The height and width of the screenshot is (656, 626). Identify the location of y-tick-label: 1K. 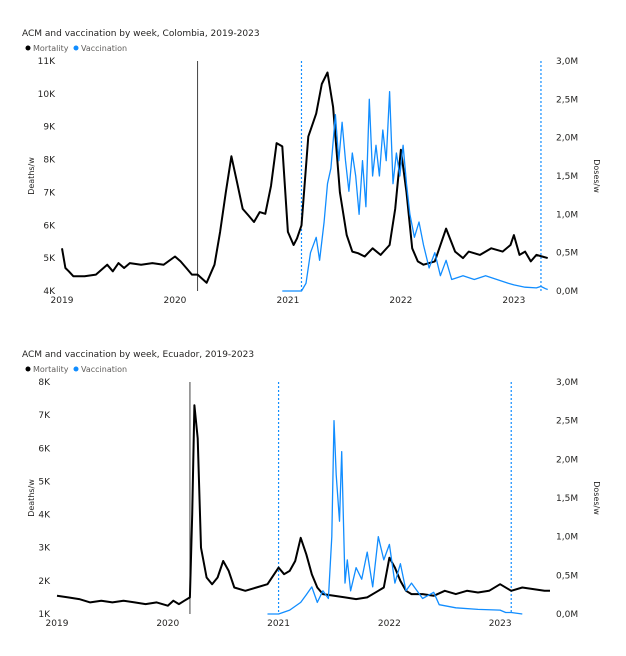
(44, 615).